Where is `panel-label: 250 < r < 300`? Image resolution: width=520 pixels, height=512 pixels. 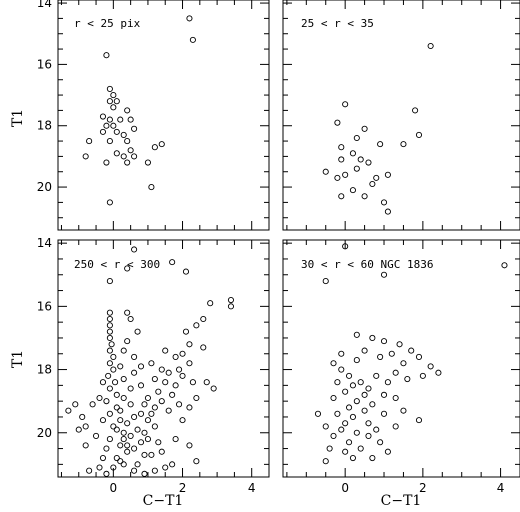
panel-label: 250 < r < 300 is located at coordinates (117, 264).